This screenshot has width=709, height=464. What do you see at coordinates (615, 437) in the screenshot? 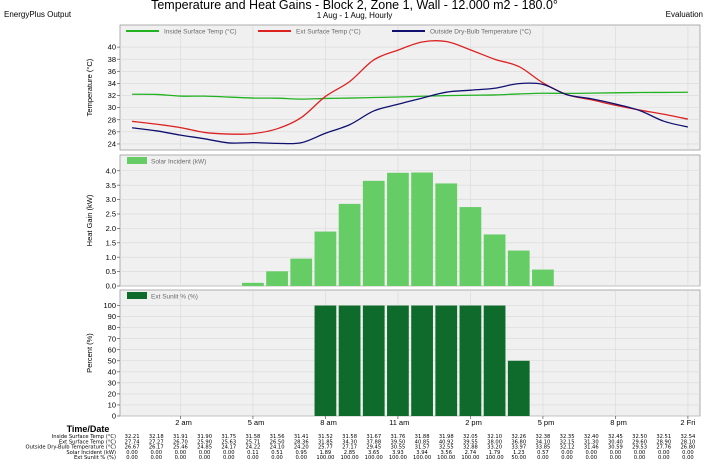
I see `table-cell: 32.45` at bounding box center [615, 437].